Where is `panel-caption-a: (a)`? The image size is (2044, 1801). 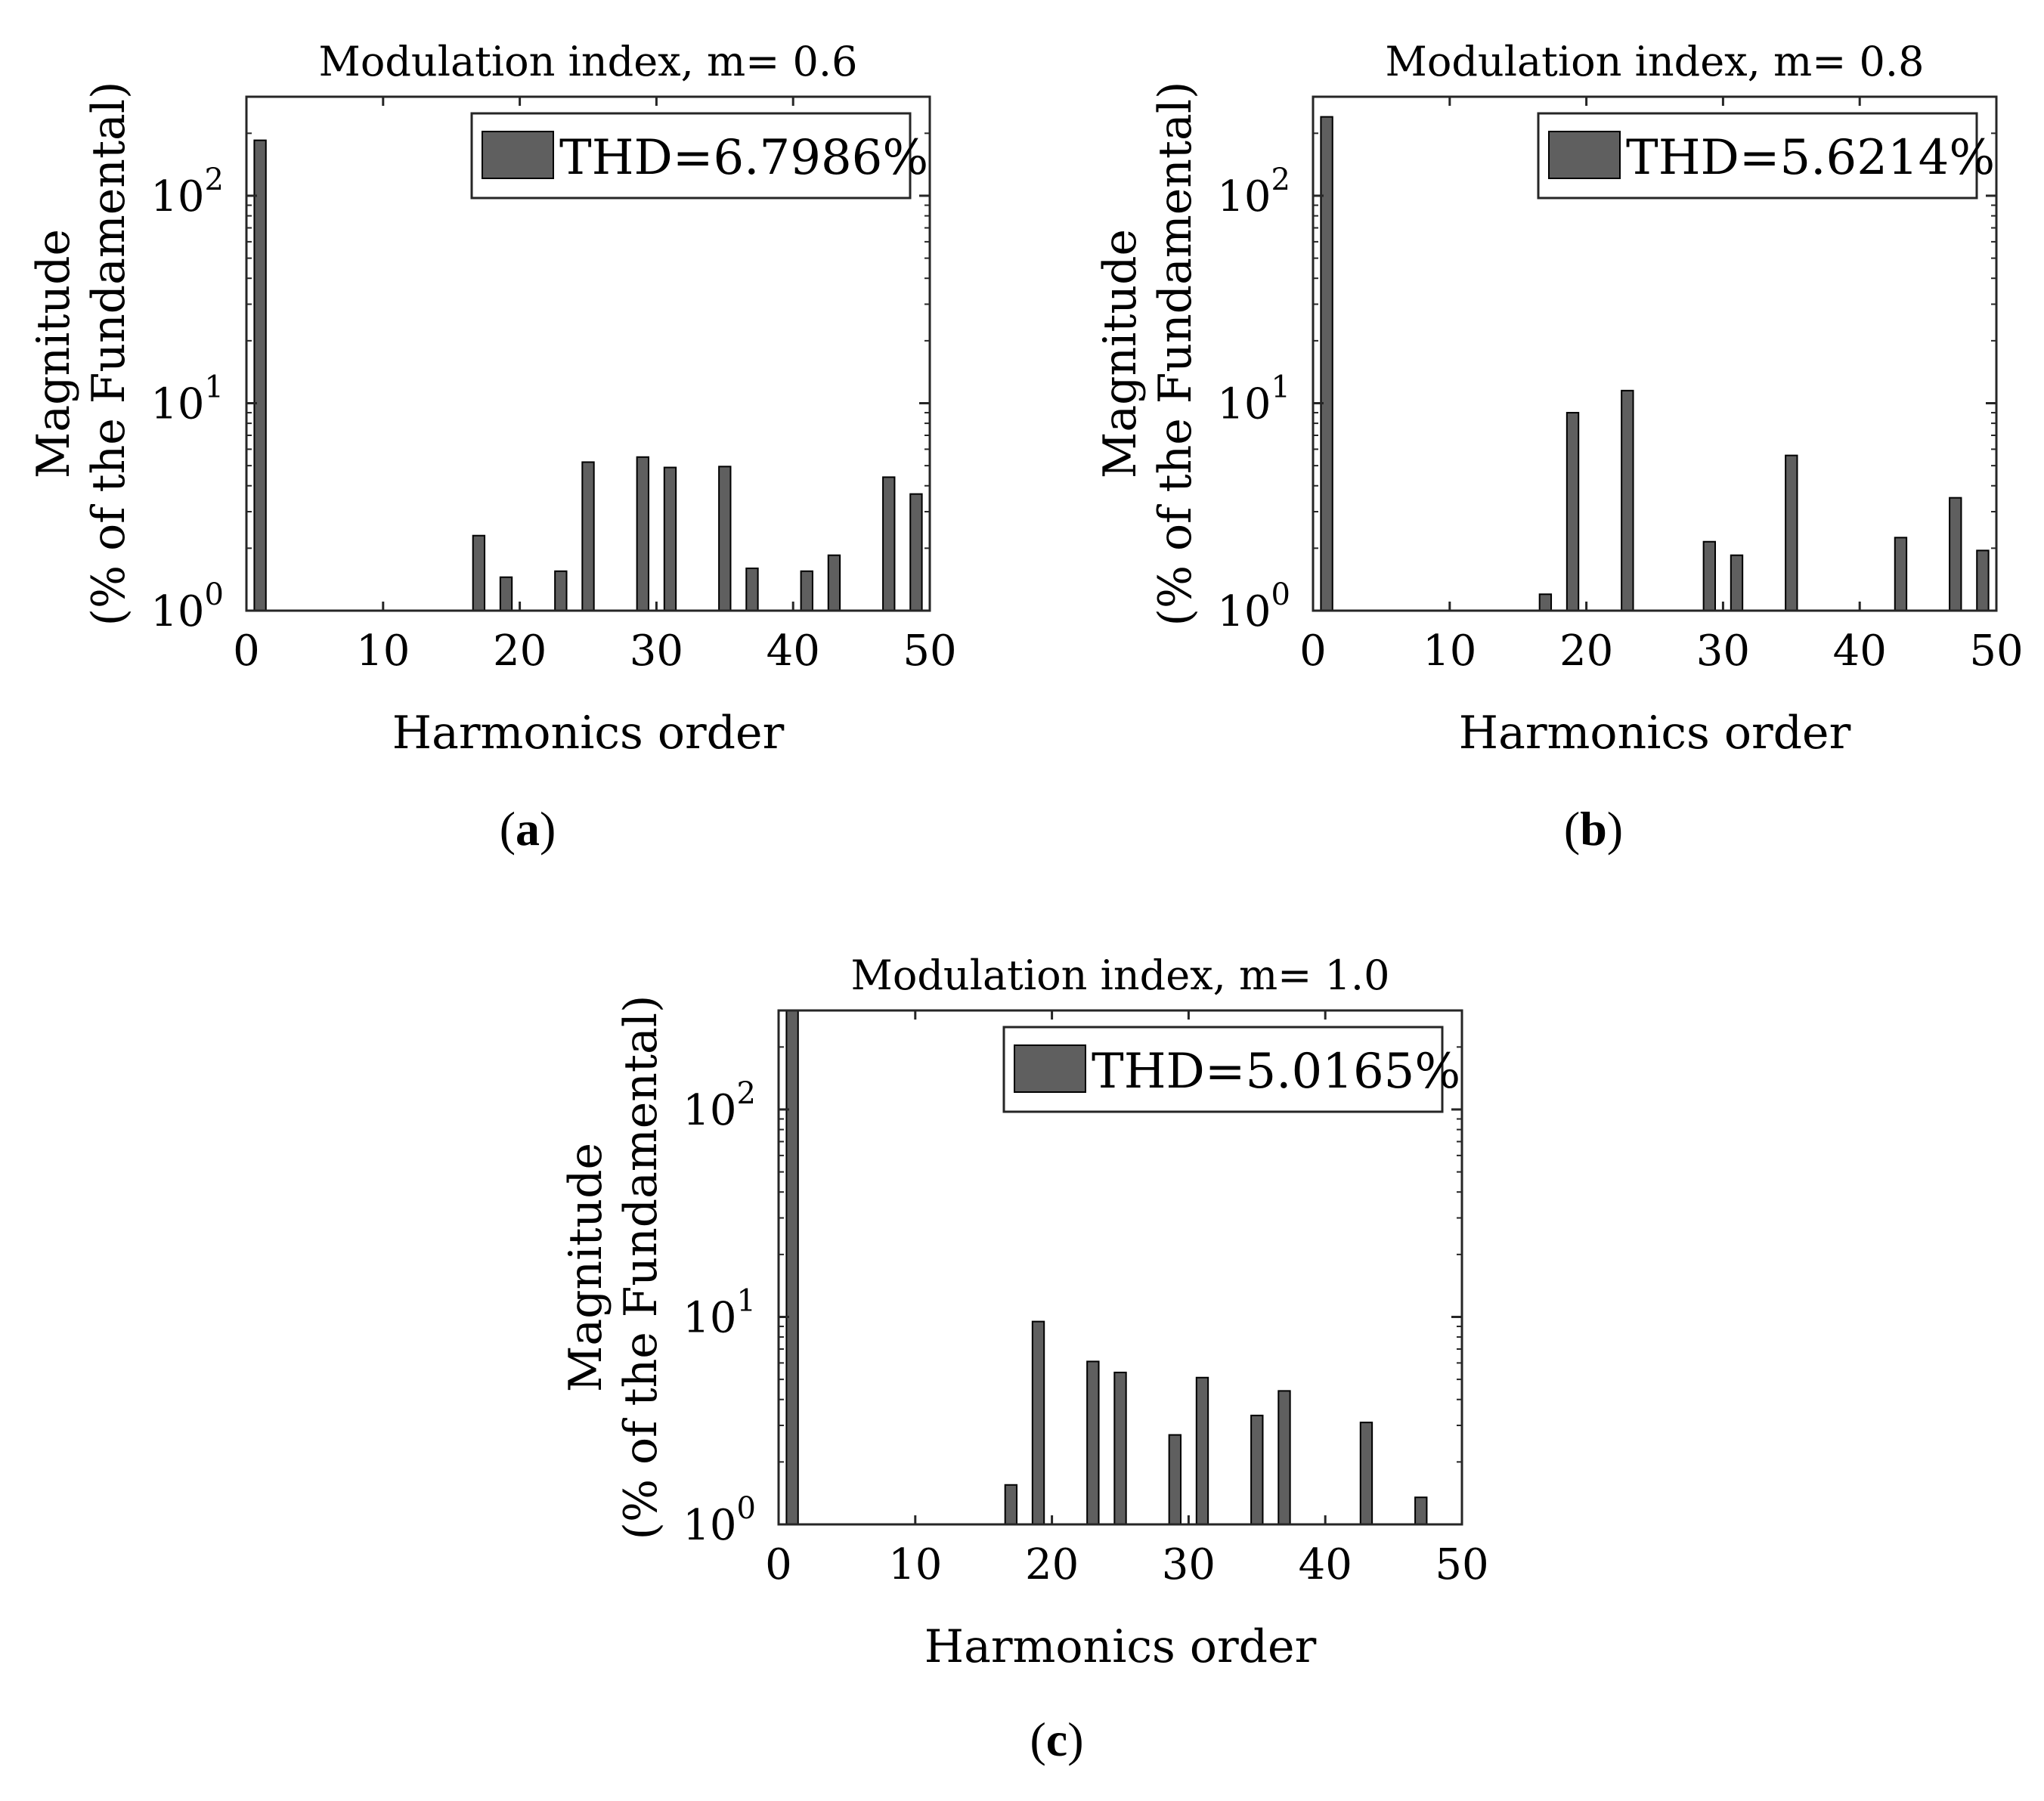
panel-caption-a: (a) is located at coordinates (527, 829).